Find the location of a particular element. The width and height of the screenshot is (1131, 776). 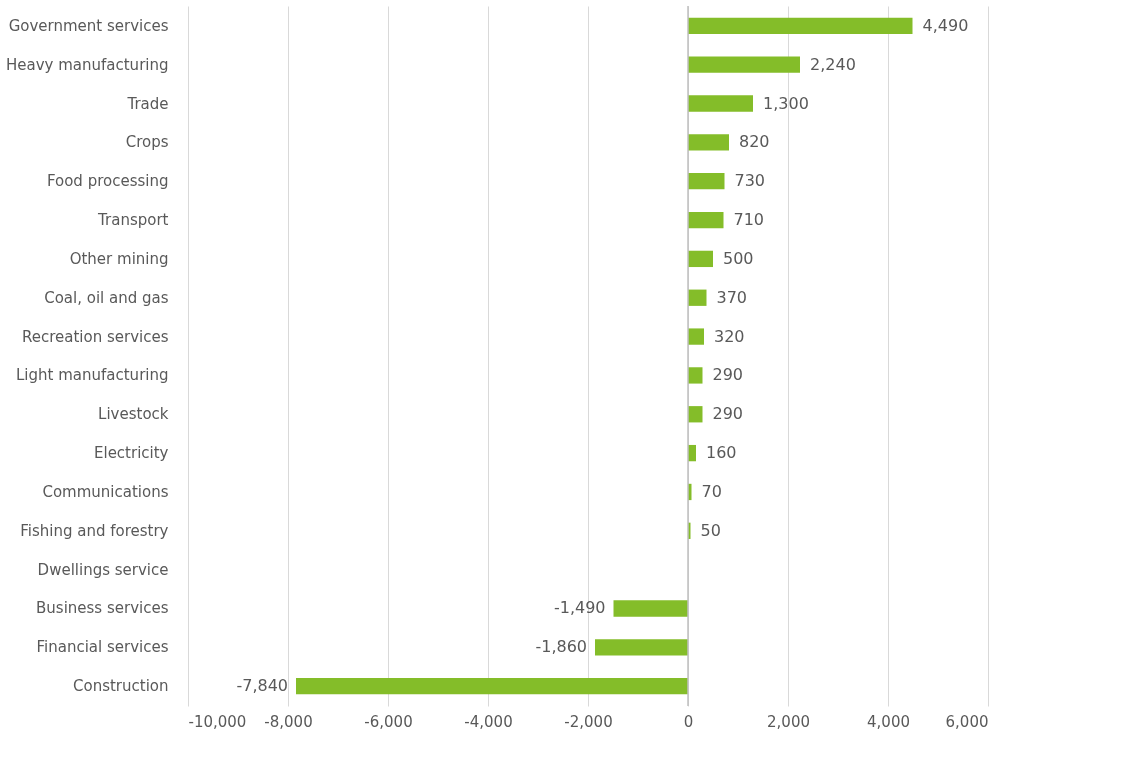

y-tick-label: Trade is located at coordinates (147, 103).